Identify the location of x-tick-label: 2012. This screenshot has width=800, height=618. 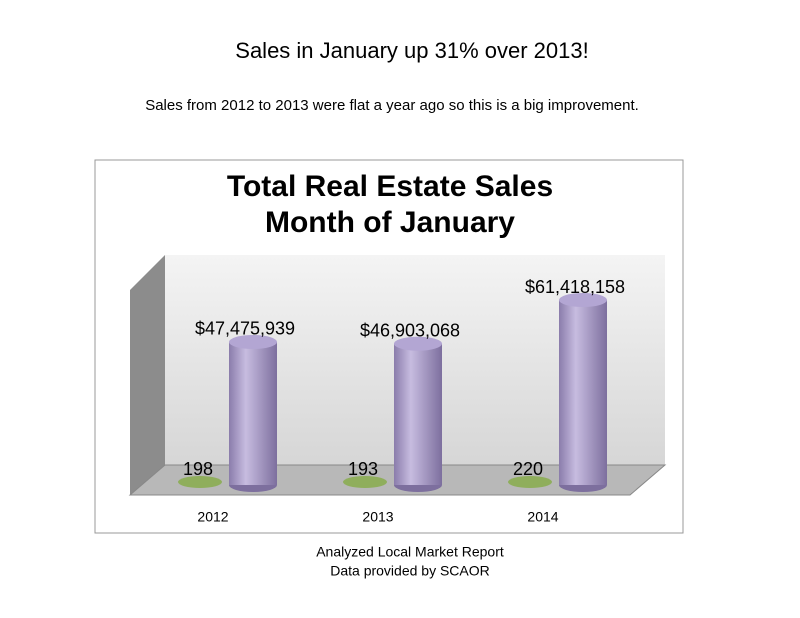
(212, 517).